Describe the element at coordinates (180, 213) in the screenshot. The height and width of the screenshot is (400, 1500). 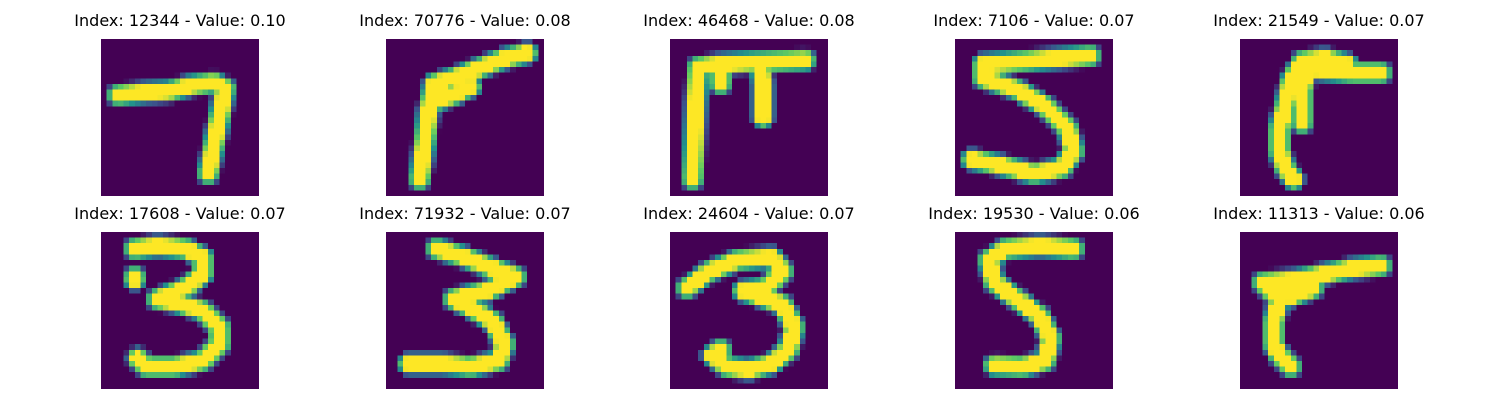
I see `panel-title: Index: 17608 - Value: 0.07` at that location.